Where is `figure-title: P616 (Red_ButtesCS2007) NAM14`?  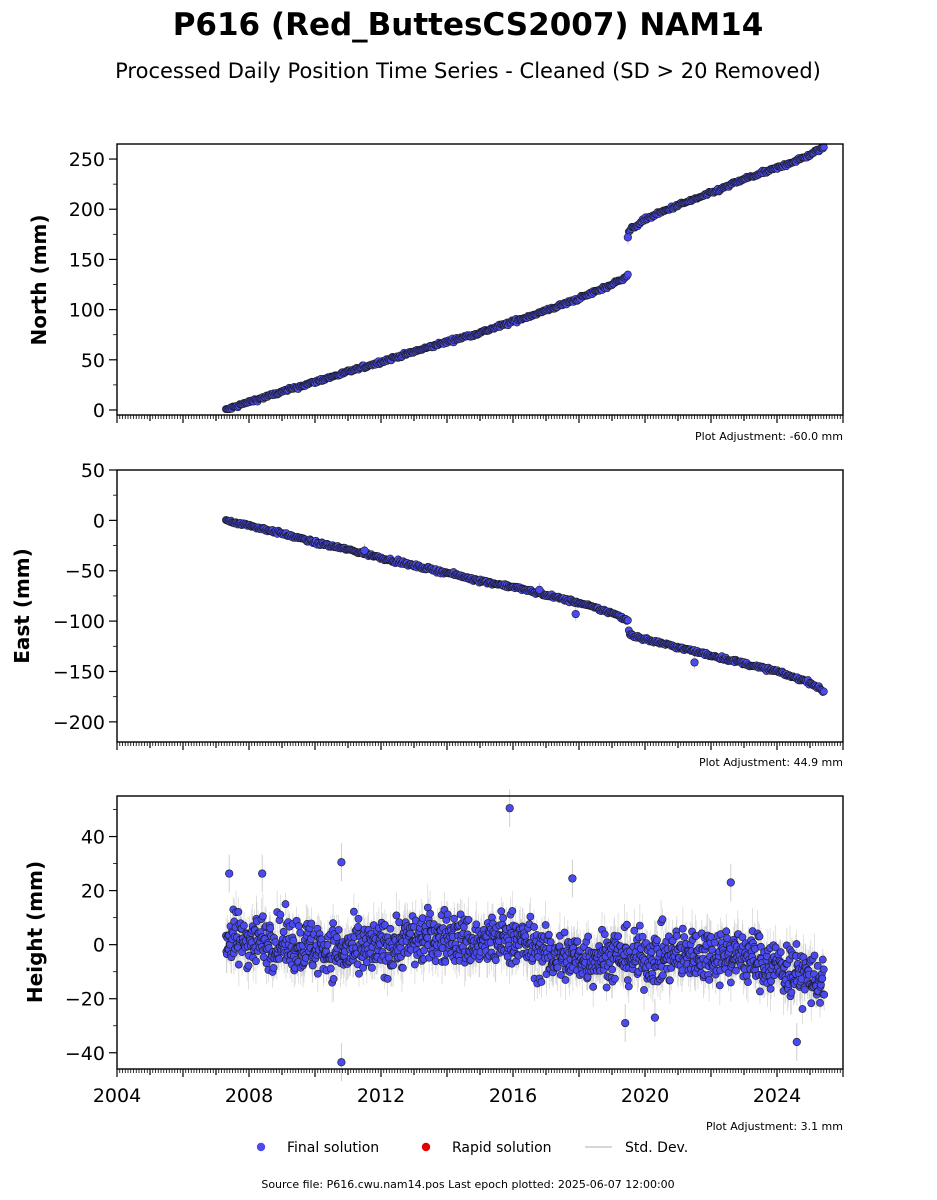
figure-title: P616 (Red_ButtesCS2007) NAM14 is located at coordinates (468, 25).